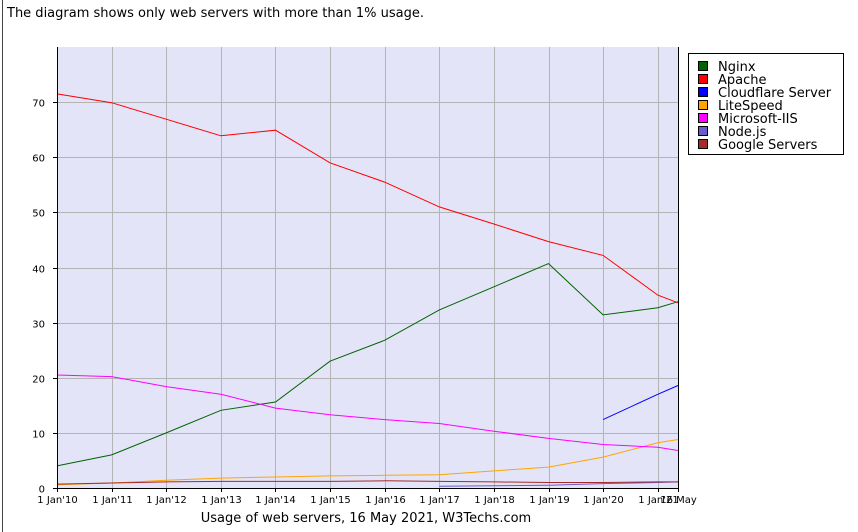  Describe the element at coordinates (330, 500) in the screenshot. I see `x-tick-label: 1 Jan'15` at that location.